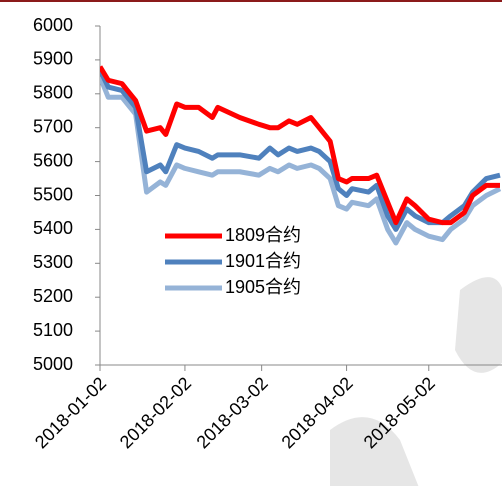  What do you see at coordinates (70, 412) in the screenshot?
I see `x-tick-label: 2018-01-02` at bounding box center [70, 412].